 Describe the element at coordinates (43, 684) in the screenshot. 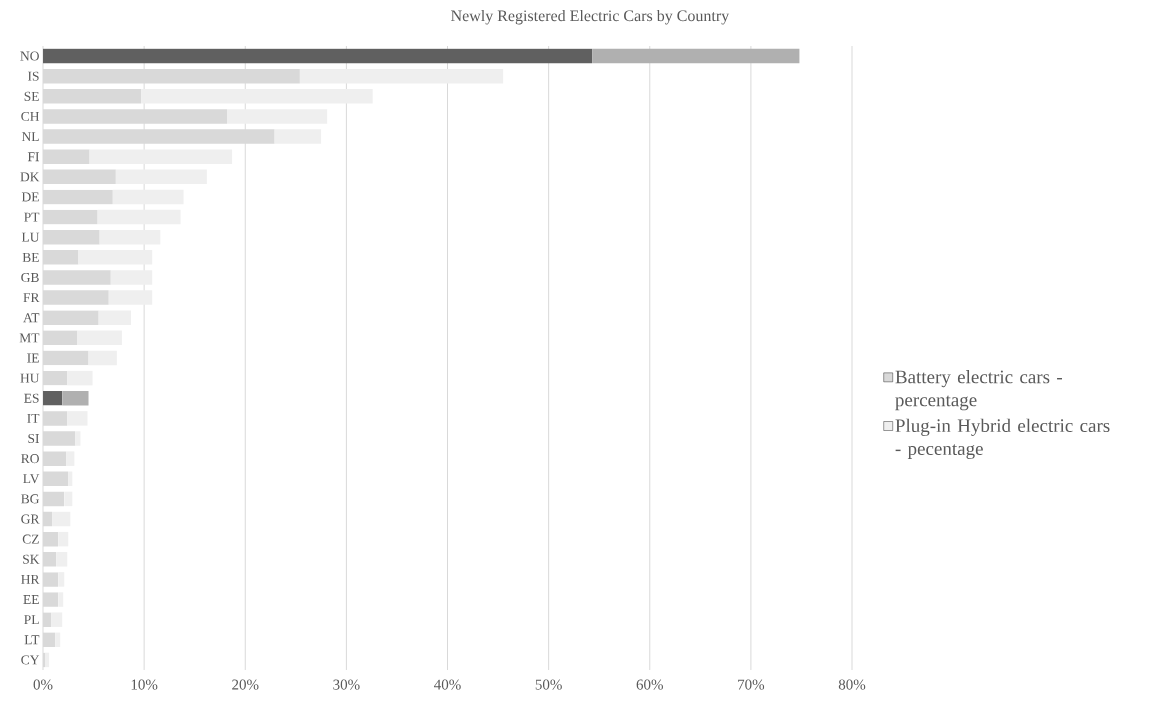

I see `x-tick-label: 0%` at that location.